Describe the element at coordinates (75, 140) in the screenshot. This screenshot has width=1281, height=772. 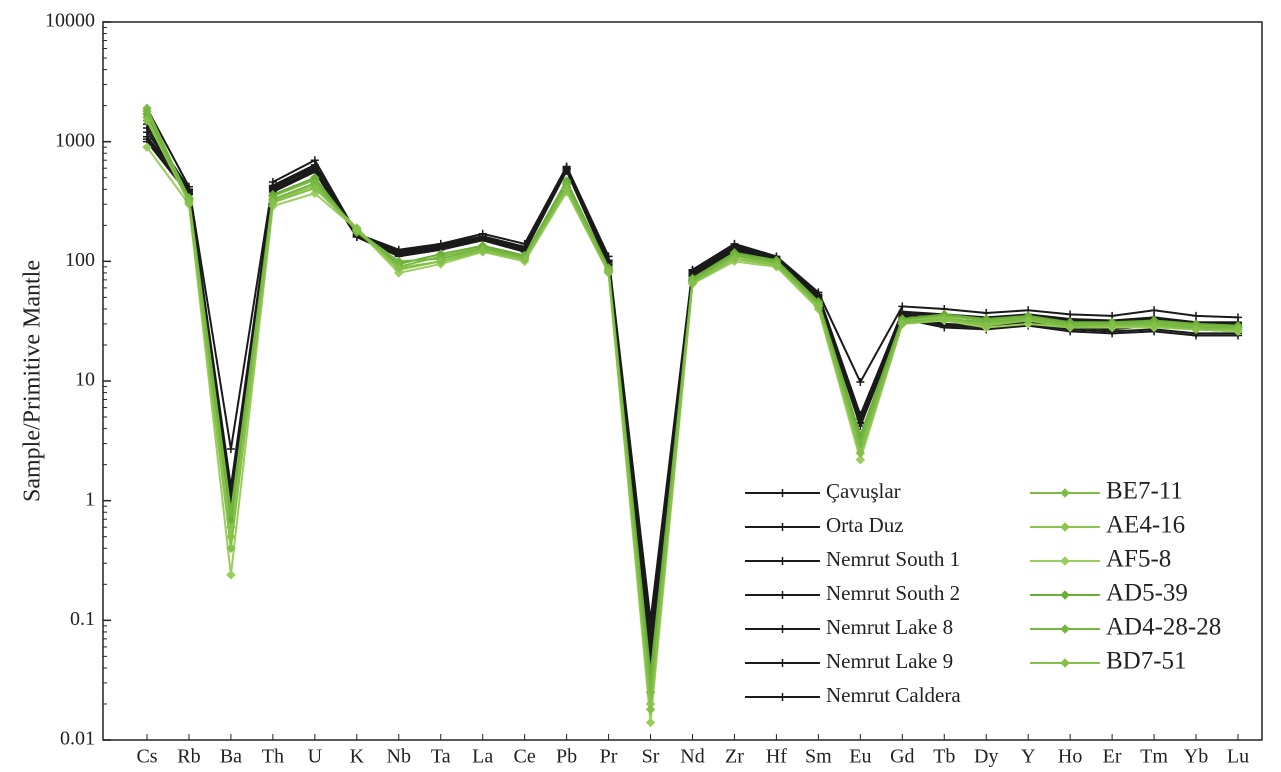
I see `y-tick-label: 1000` at that location.